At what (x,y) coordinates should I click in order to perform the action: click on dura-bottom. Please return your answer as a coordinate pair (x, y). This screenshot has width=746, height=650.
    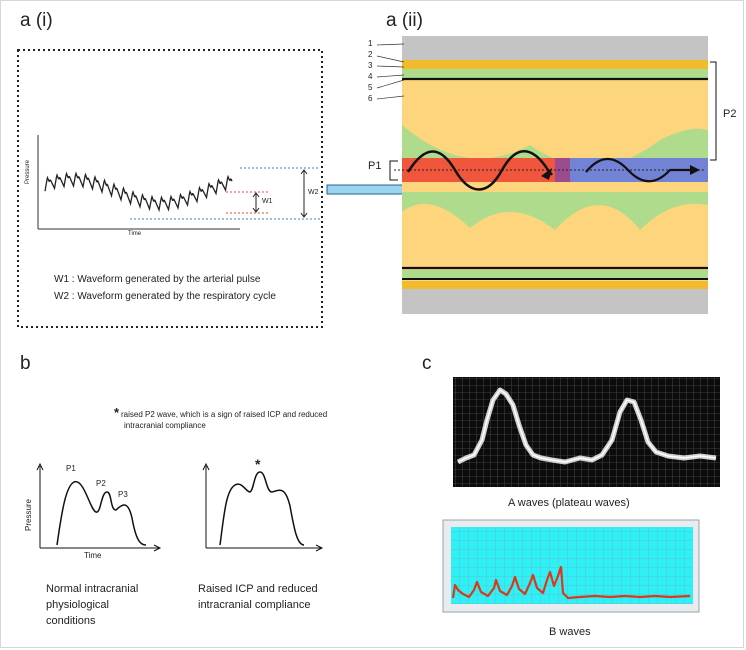
    Looking at the image, I should click on (555, 285).